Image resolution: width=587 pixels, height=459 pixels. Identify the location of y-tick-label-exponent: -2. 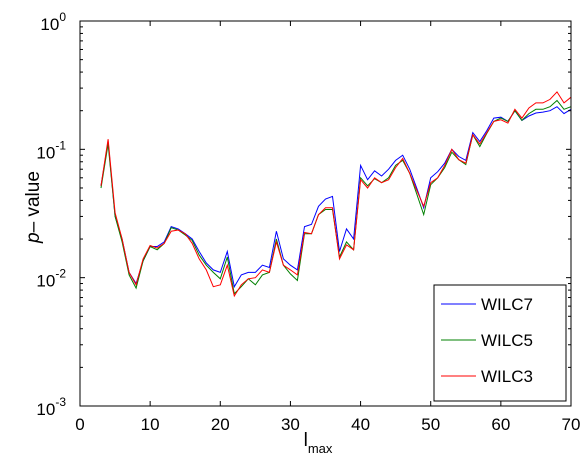
(60, 274).